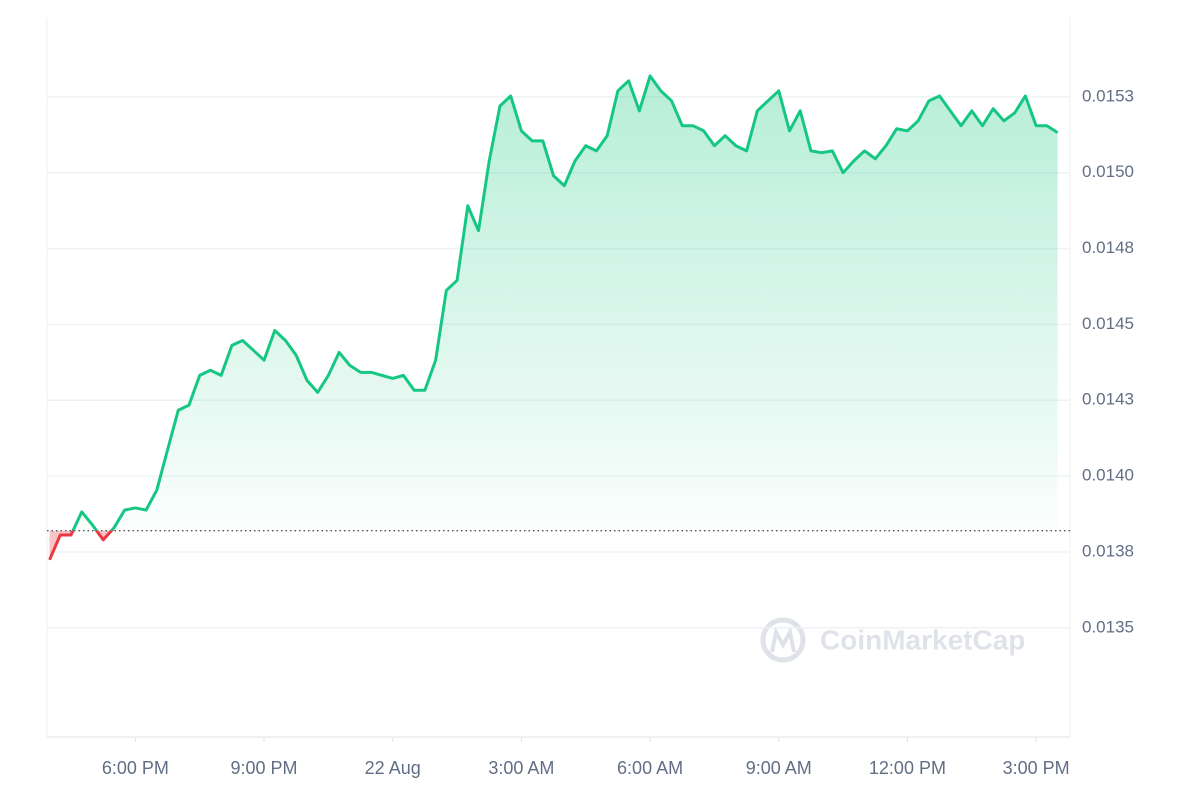 The height and width of the screenshot is (800, 1200). What do you see at coordinates (1108, 550) in the screenshot?
I see `y-tick-label: 0.0138` at bounding box center [1108, 550].